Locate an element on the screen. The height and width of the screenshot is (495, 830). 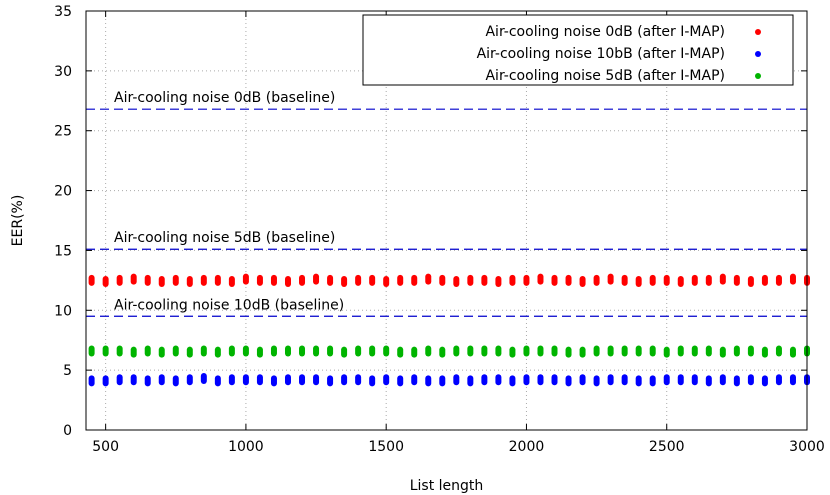
baseline-label: Air-cooling noise 10dB (baseline) is located at coordinates (229, 305).